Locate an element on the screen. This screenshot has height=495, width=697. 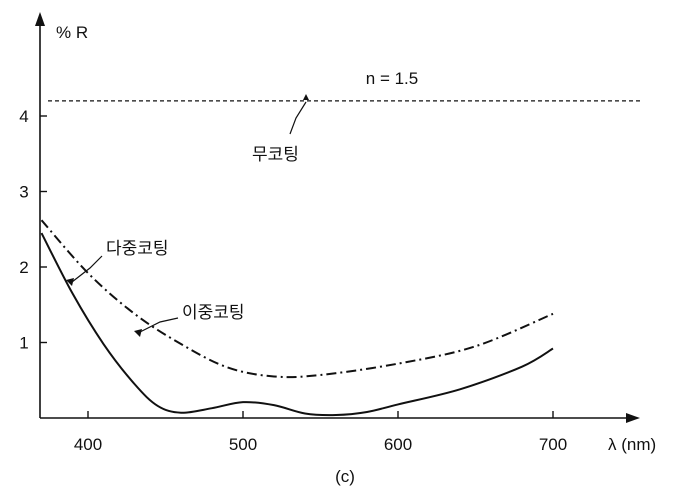
doublecoat-leader-line is located at coordinates (159, 325).